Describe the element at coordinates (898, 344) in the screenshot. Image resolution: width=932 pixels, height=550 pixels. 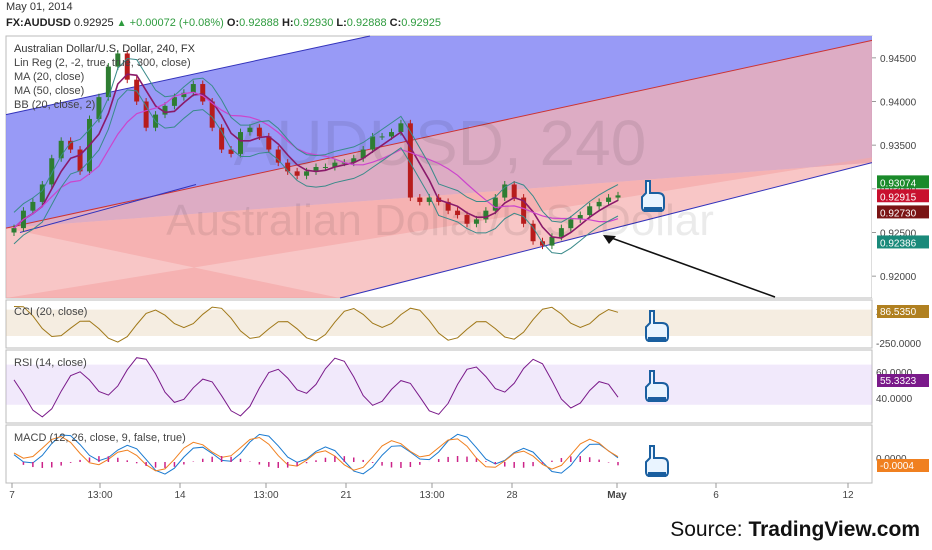
I see `cci-tick-label: -250.0000` at that location.